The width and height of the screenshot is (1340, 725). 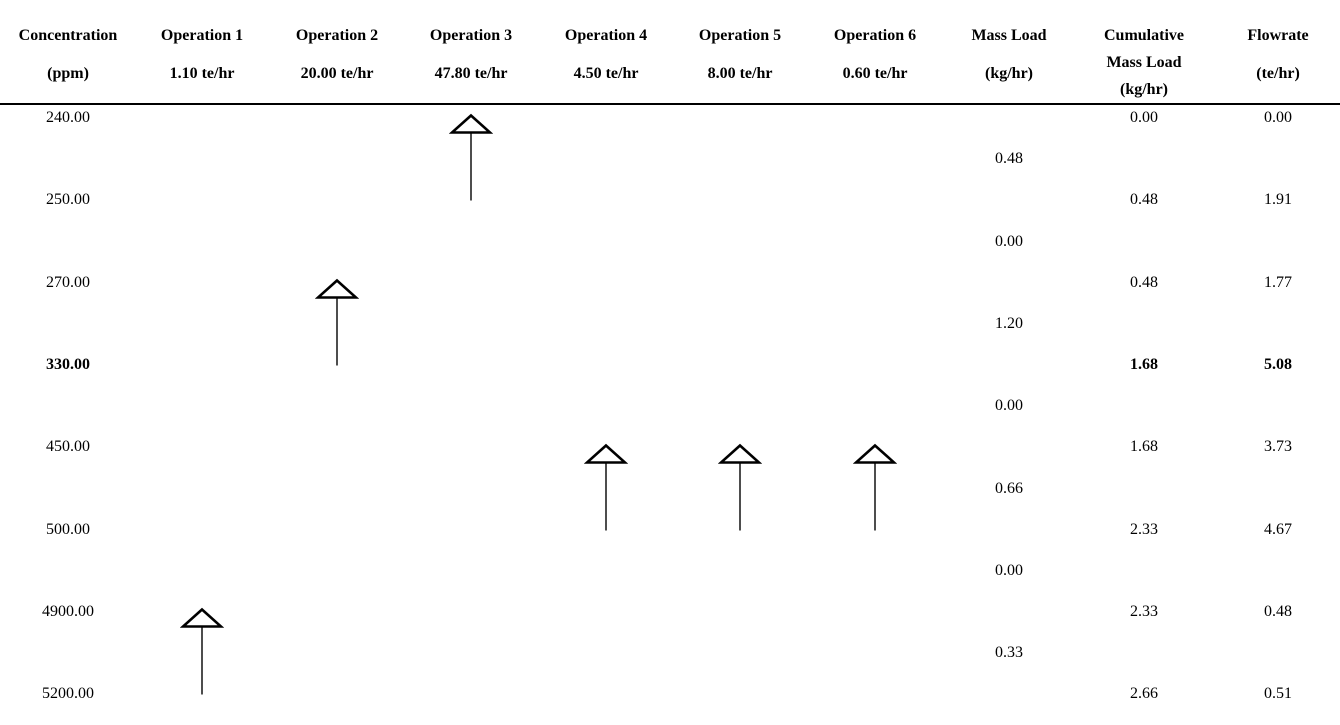 What do you see at coordinates (1009, 652) in the screenshot?
I see `interval-mass-load: 0.33` at bounding box center [1009, 652].